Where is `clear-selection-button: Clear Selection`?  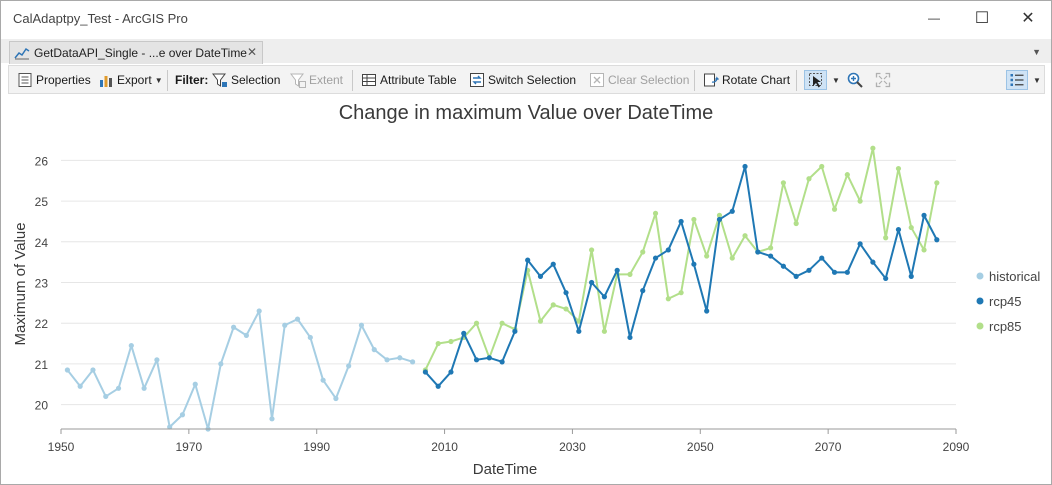 clear-selection-button: Clear Selection is located at coordinates (639, 80).